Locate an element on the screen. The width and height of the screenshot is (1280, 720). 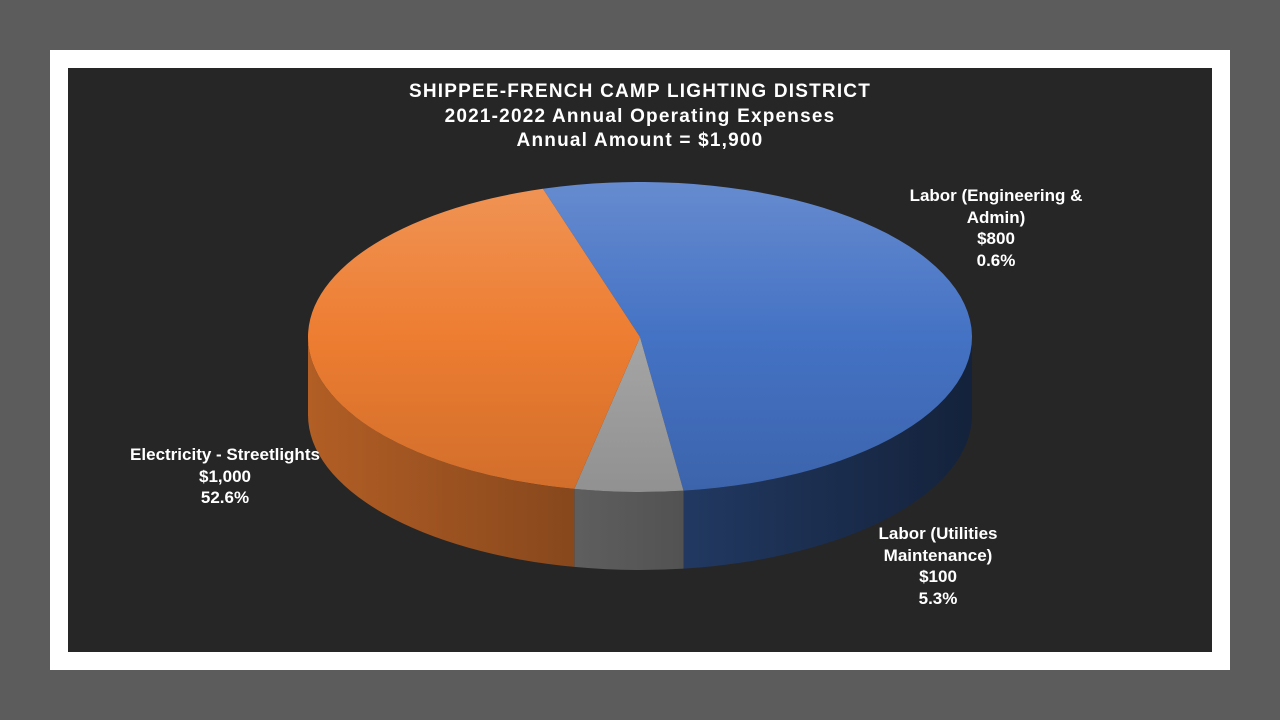
data-label-name-cont: Maintenance) is located at coordinates (938, 555).